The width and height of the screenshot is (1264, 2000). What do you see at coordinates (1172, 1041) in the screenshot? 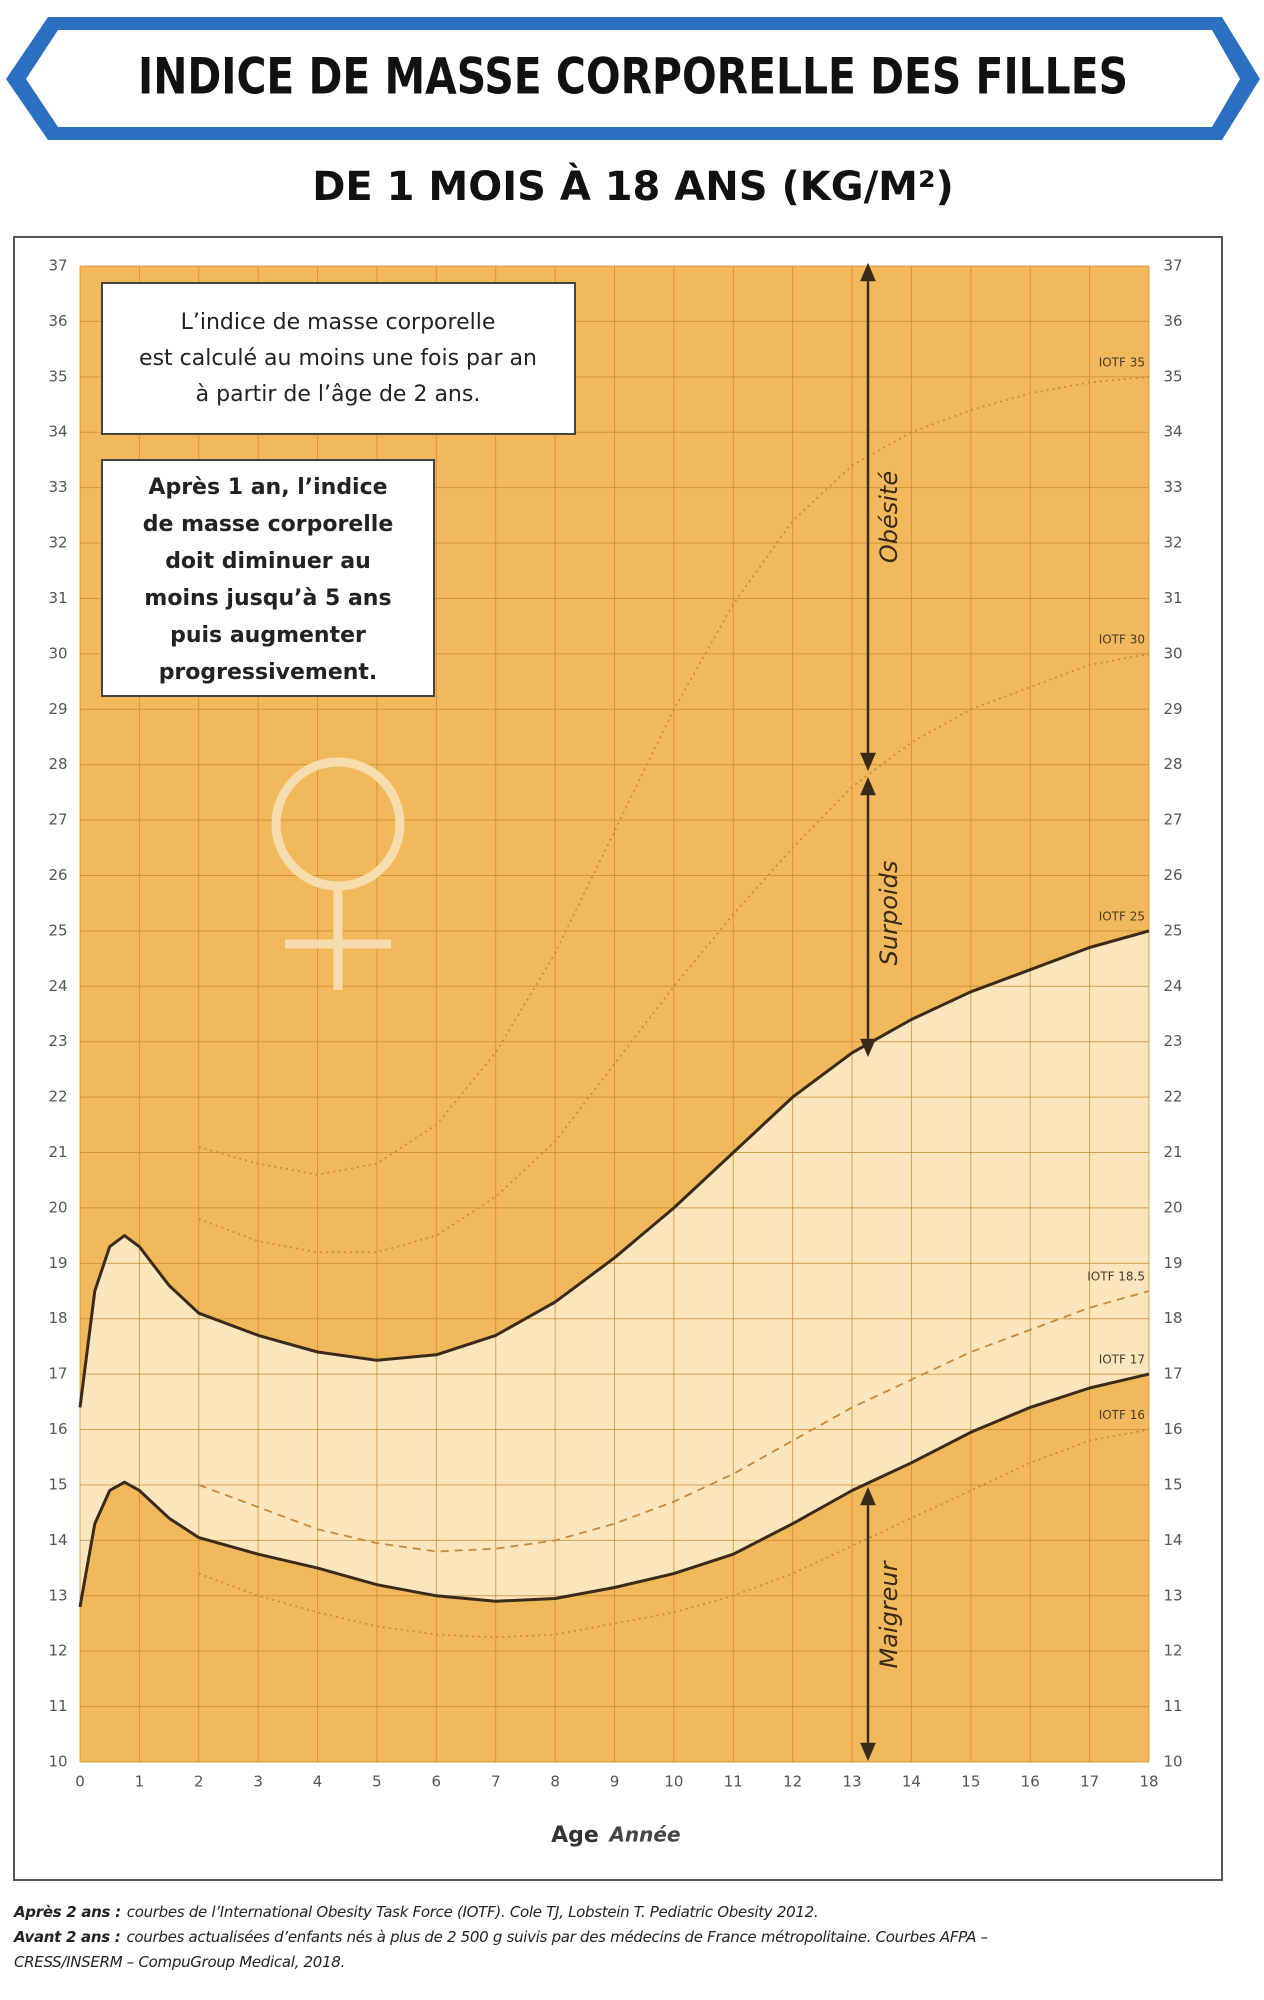
I see `y2-tick-label: 23` at bounding box center [1172, 1041].